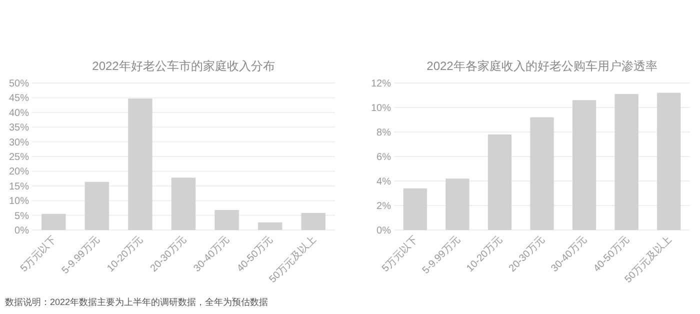  Describe the element at coordinates (19, 113) in the screenshot. I see `y-tick-label: 40%` at that location.